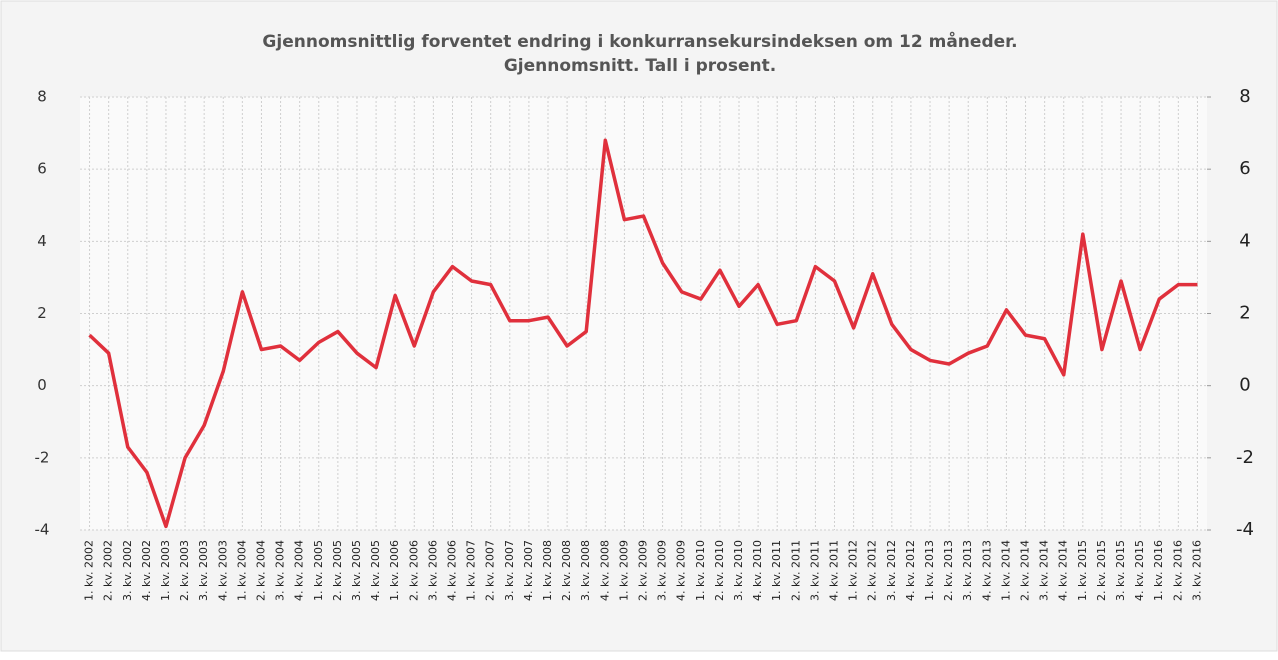 This screenshot has height=660, width=1278. I want to click on y-tick-label: 8, so click(42, 97).